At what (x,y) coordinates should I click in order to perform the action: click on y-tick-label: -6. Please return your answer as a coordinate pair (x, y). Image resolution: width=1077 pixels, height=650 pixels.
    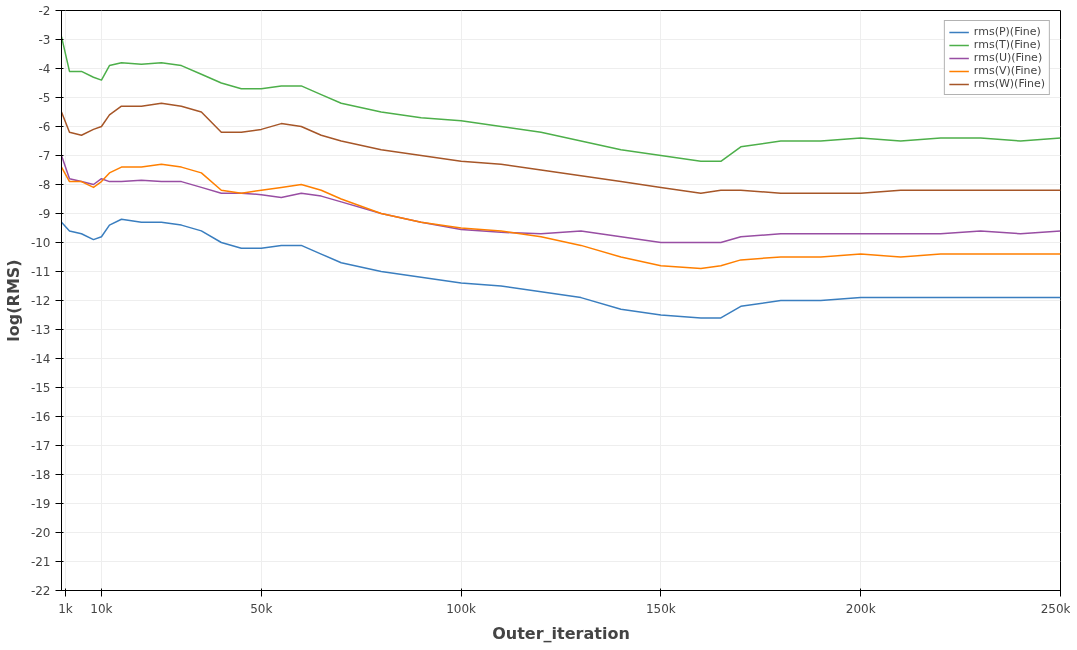
    Looking at the image, I should click on (44, 127).